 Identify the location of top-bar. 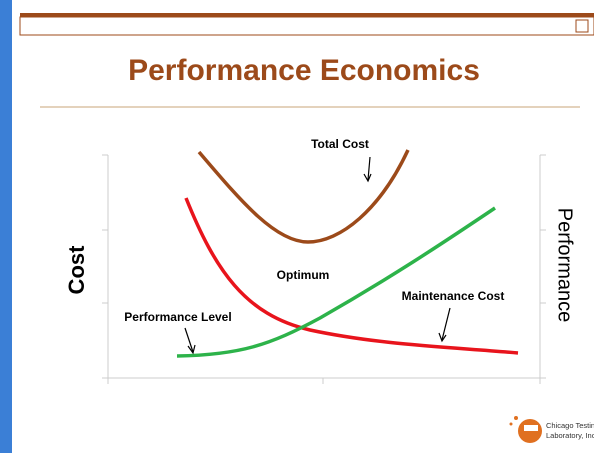
(307, 15).